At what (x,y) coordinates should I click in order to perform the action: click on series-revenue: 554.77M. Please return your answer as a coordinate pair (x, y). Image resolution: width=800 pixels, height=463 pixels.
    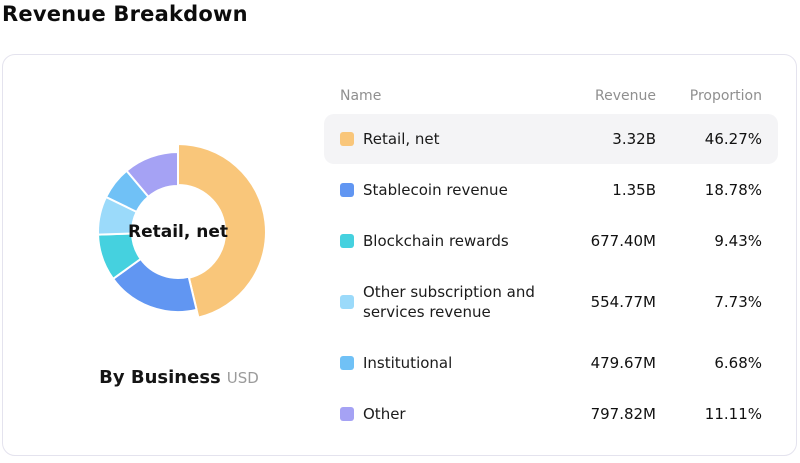
    Looking at the image, I should click on (623, 302).